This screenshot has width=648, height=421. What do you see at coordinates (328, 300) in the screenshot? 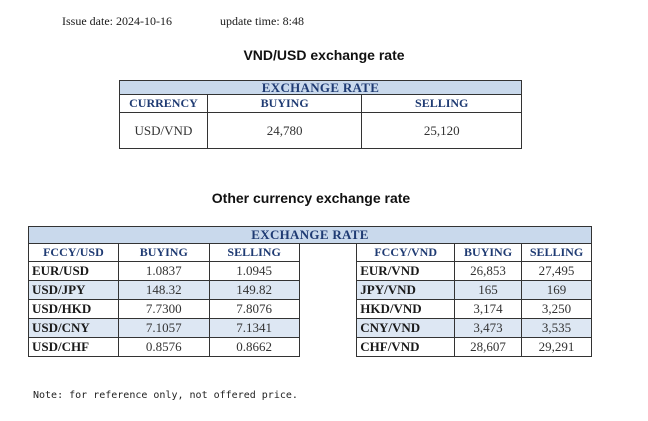
I see `table-gap` at bounding box center [328, 300].